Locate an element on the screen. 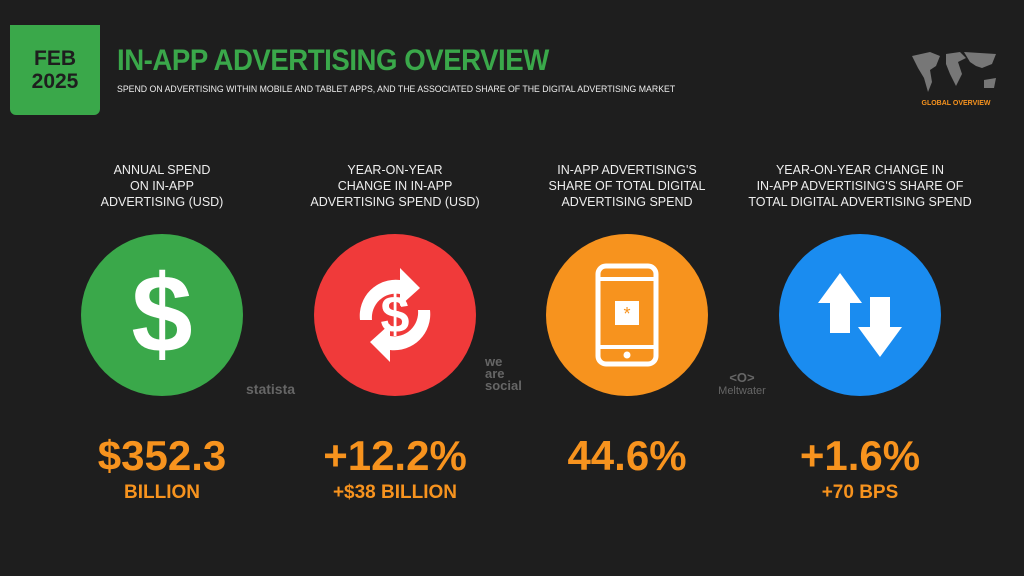  world-map-icon is located at coordinates (954, 72).